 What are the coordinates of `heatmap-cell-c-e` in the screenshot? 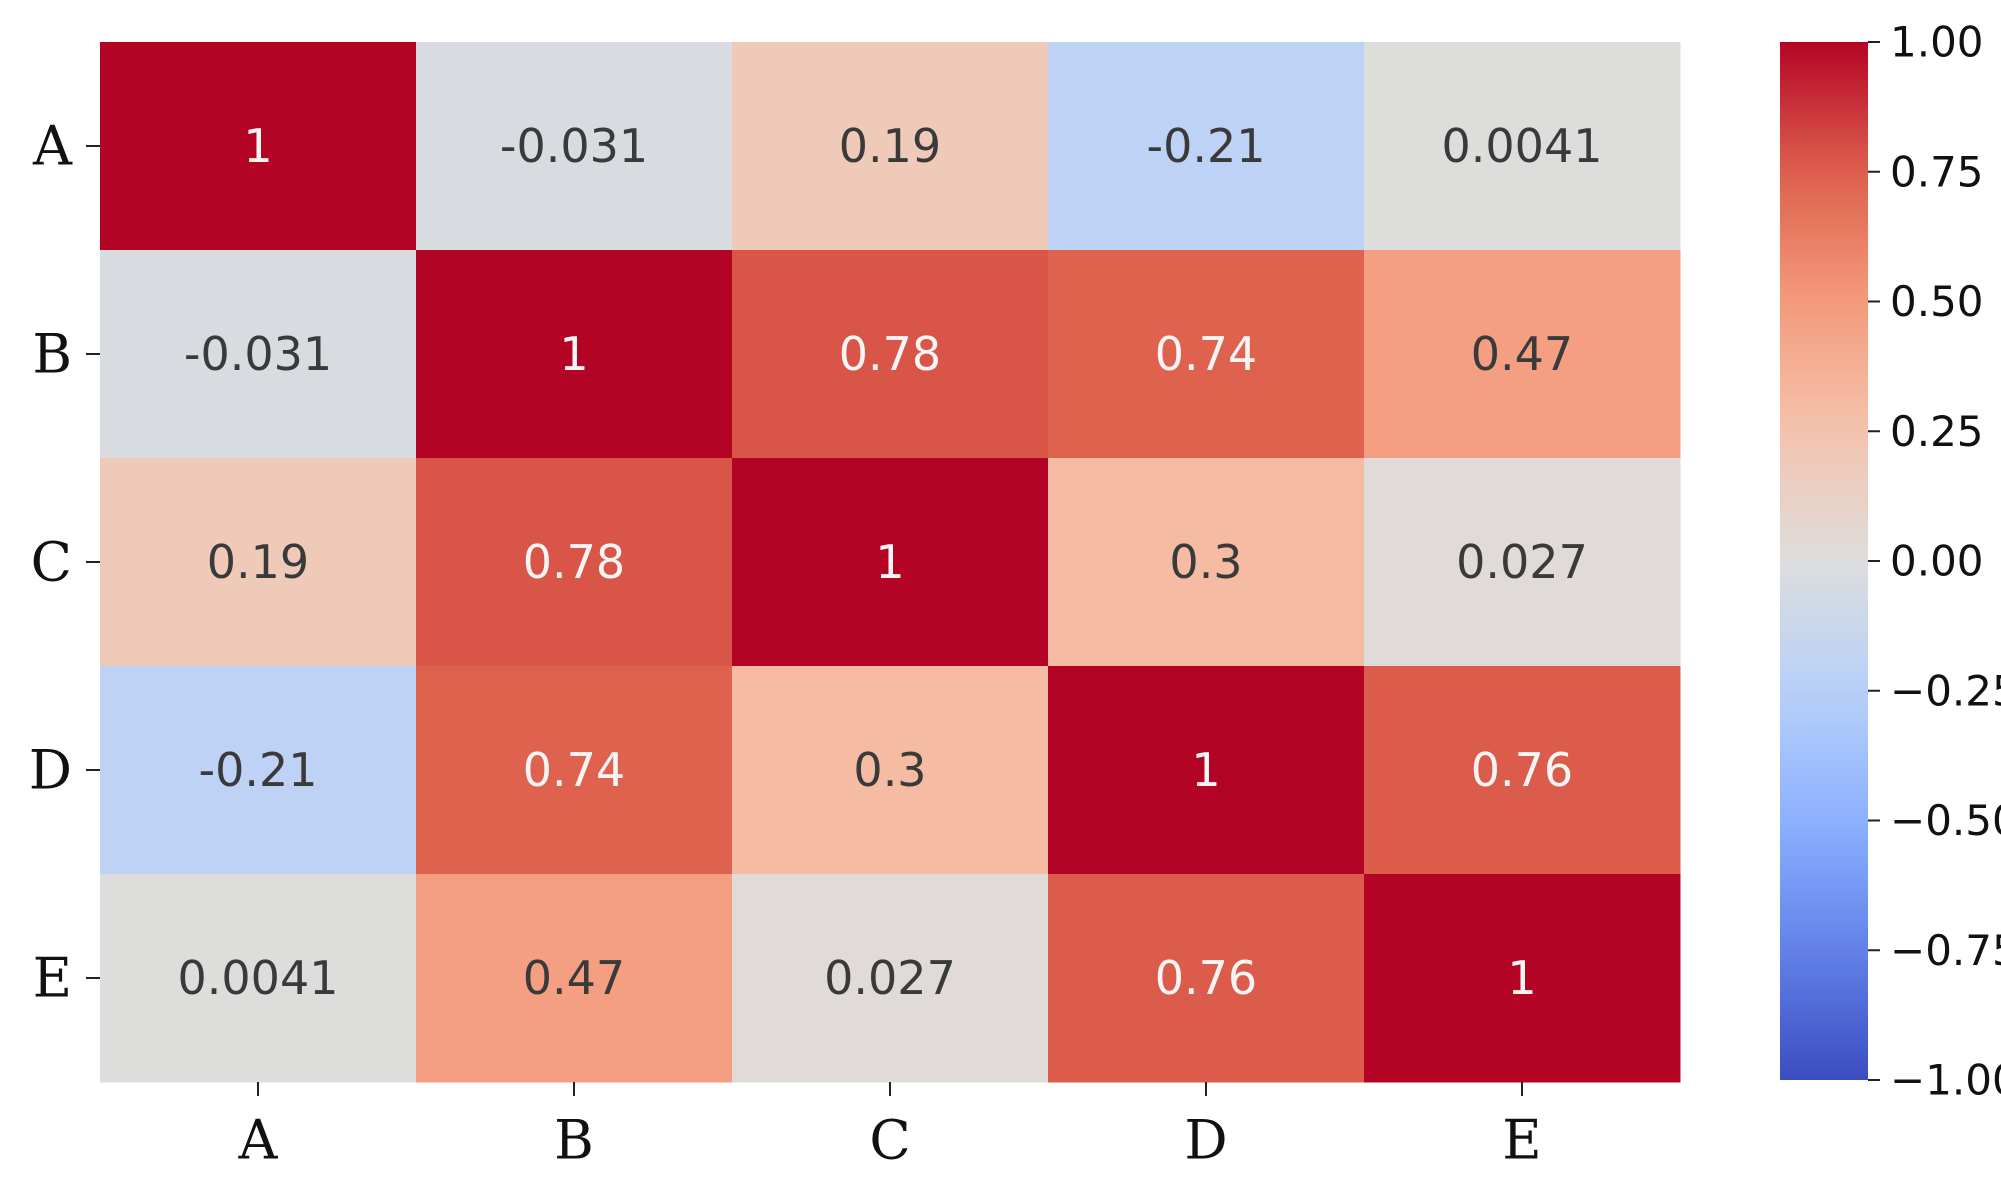 It's located at (1522, 562).